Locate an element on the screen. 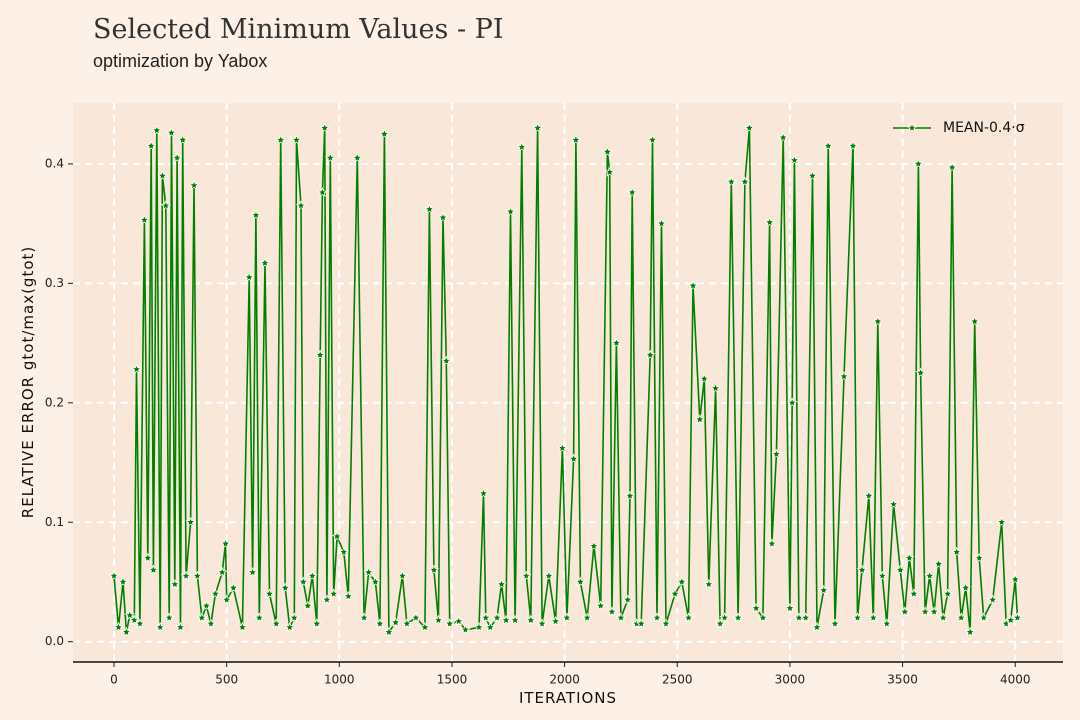 The image size is (1080, 720). legend-label: MEAN-0.4·σ is located at coordinates (984, 128).